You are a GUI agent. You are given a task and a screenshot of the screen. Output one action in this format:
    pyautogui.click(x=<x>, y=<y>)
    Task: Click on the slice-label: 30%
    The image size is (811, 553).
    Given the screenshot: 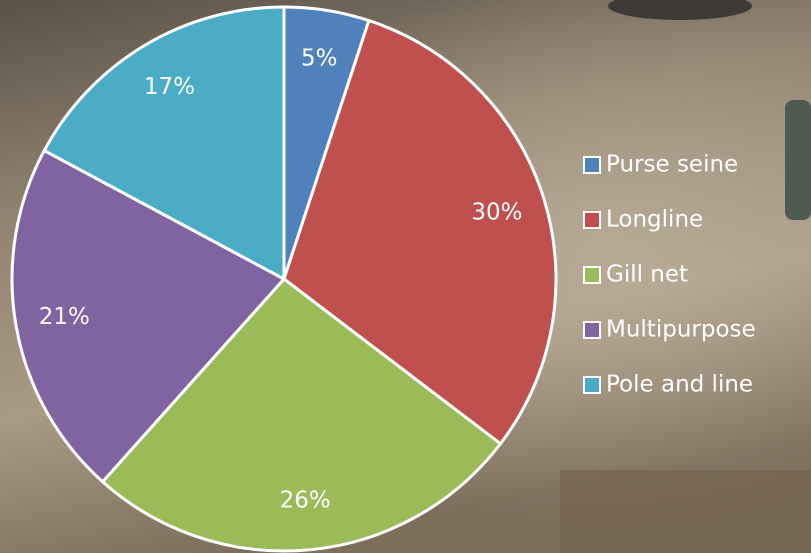 What is the action you would take?
    pyautogui.click(x=496, y=212)
    